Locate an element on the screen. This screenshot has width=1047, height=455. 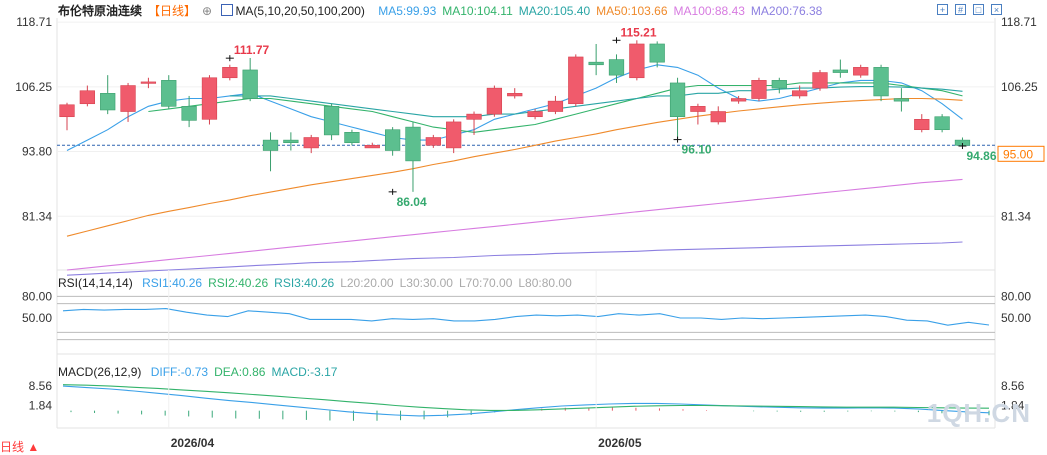
macd-value-1: DEA:0.86 is located at coordinates (240, 372).